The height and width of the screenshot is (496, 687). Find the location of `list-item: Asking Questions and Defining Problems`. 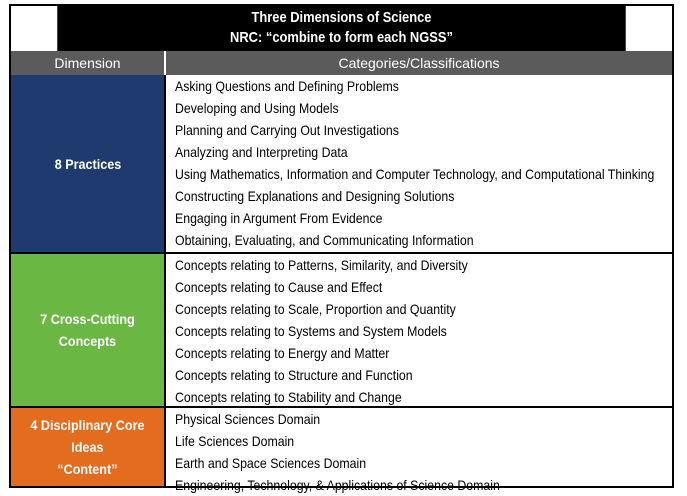

list-item: Asking Questions and Defining Problems is located at coordinates (287, 86).